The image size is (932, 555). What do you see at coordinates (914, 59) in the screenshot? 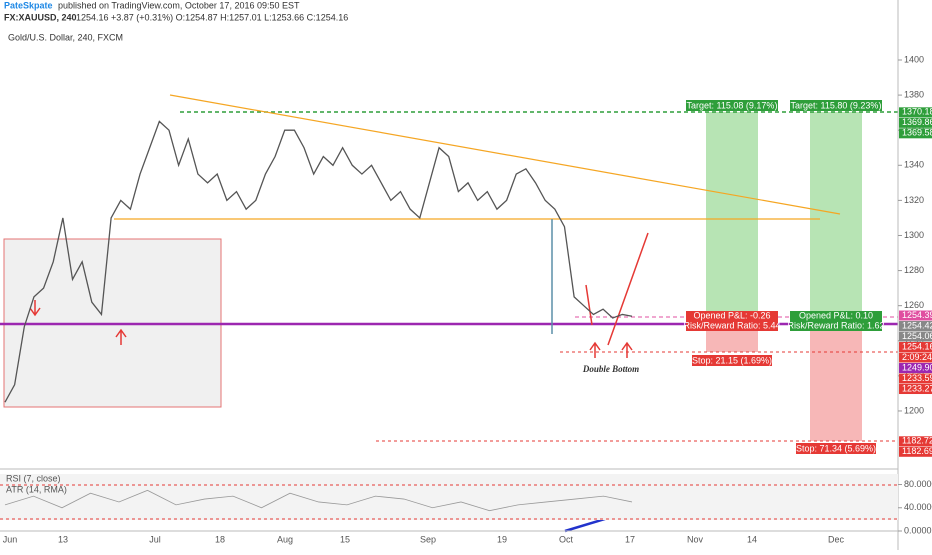
I see `y-tick-label: 1400` at bounding box center [914, 59].